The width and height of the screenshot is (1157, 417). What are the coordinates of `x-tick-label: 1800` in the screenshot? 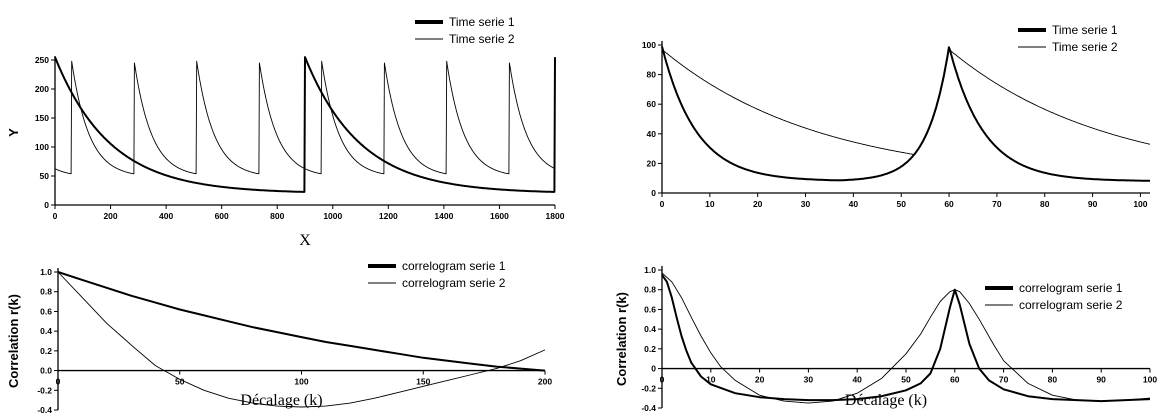 It's located at (555, 216).